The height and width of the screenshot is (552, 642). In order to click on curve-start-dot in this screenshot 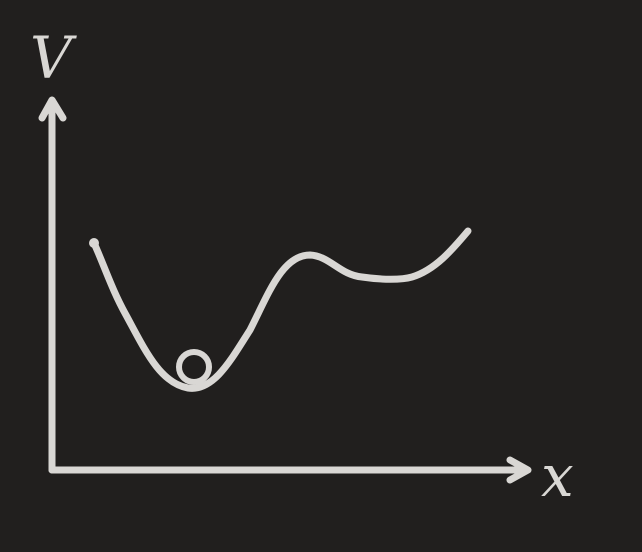, I will do `click(94, 243)`.